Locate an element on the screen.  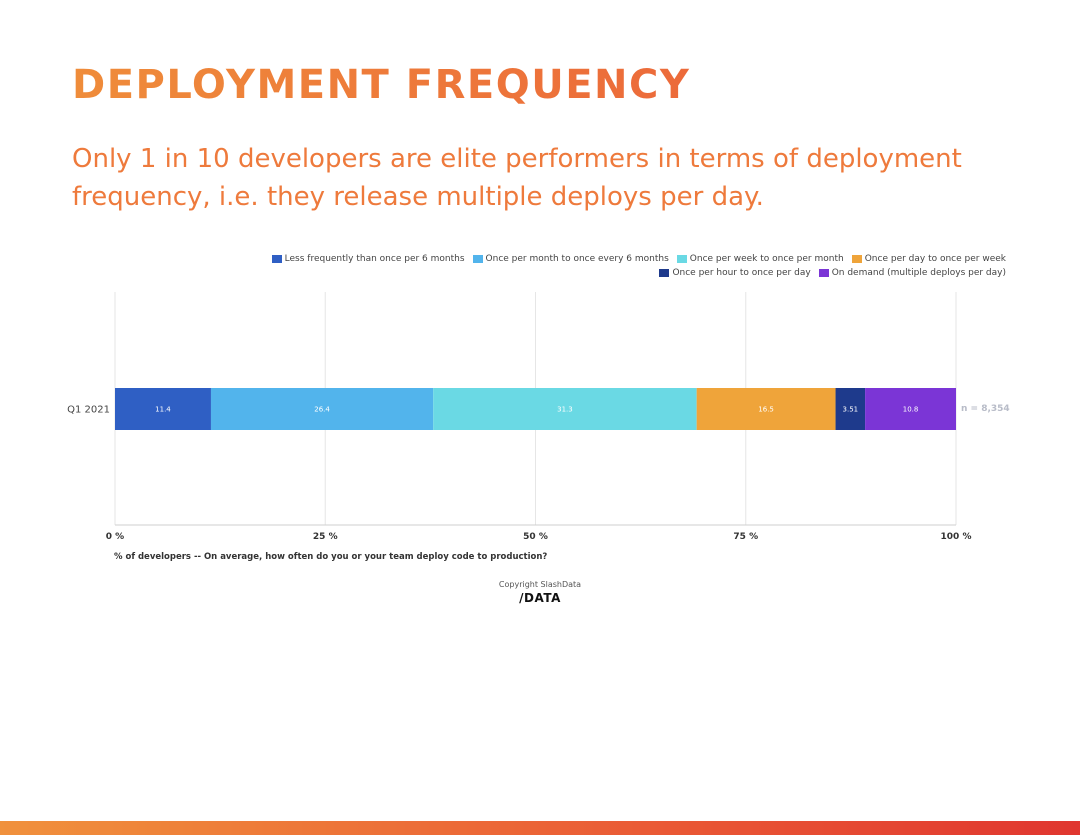
legend-item: Once per month to once every 6 months is located at coordinates (570, 259).